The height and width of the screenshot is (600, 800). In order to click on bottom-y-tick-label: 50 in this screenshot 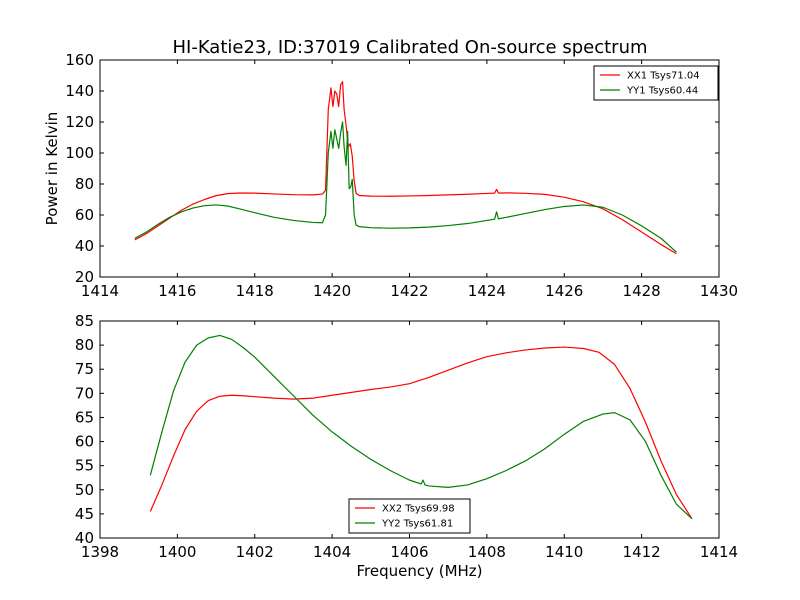, I will do `click(84, 490)`.